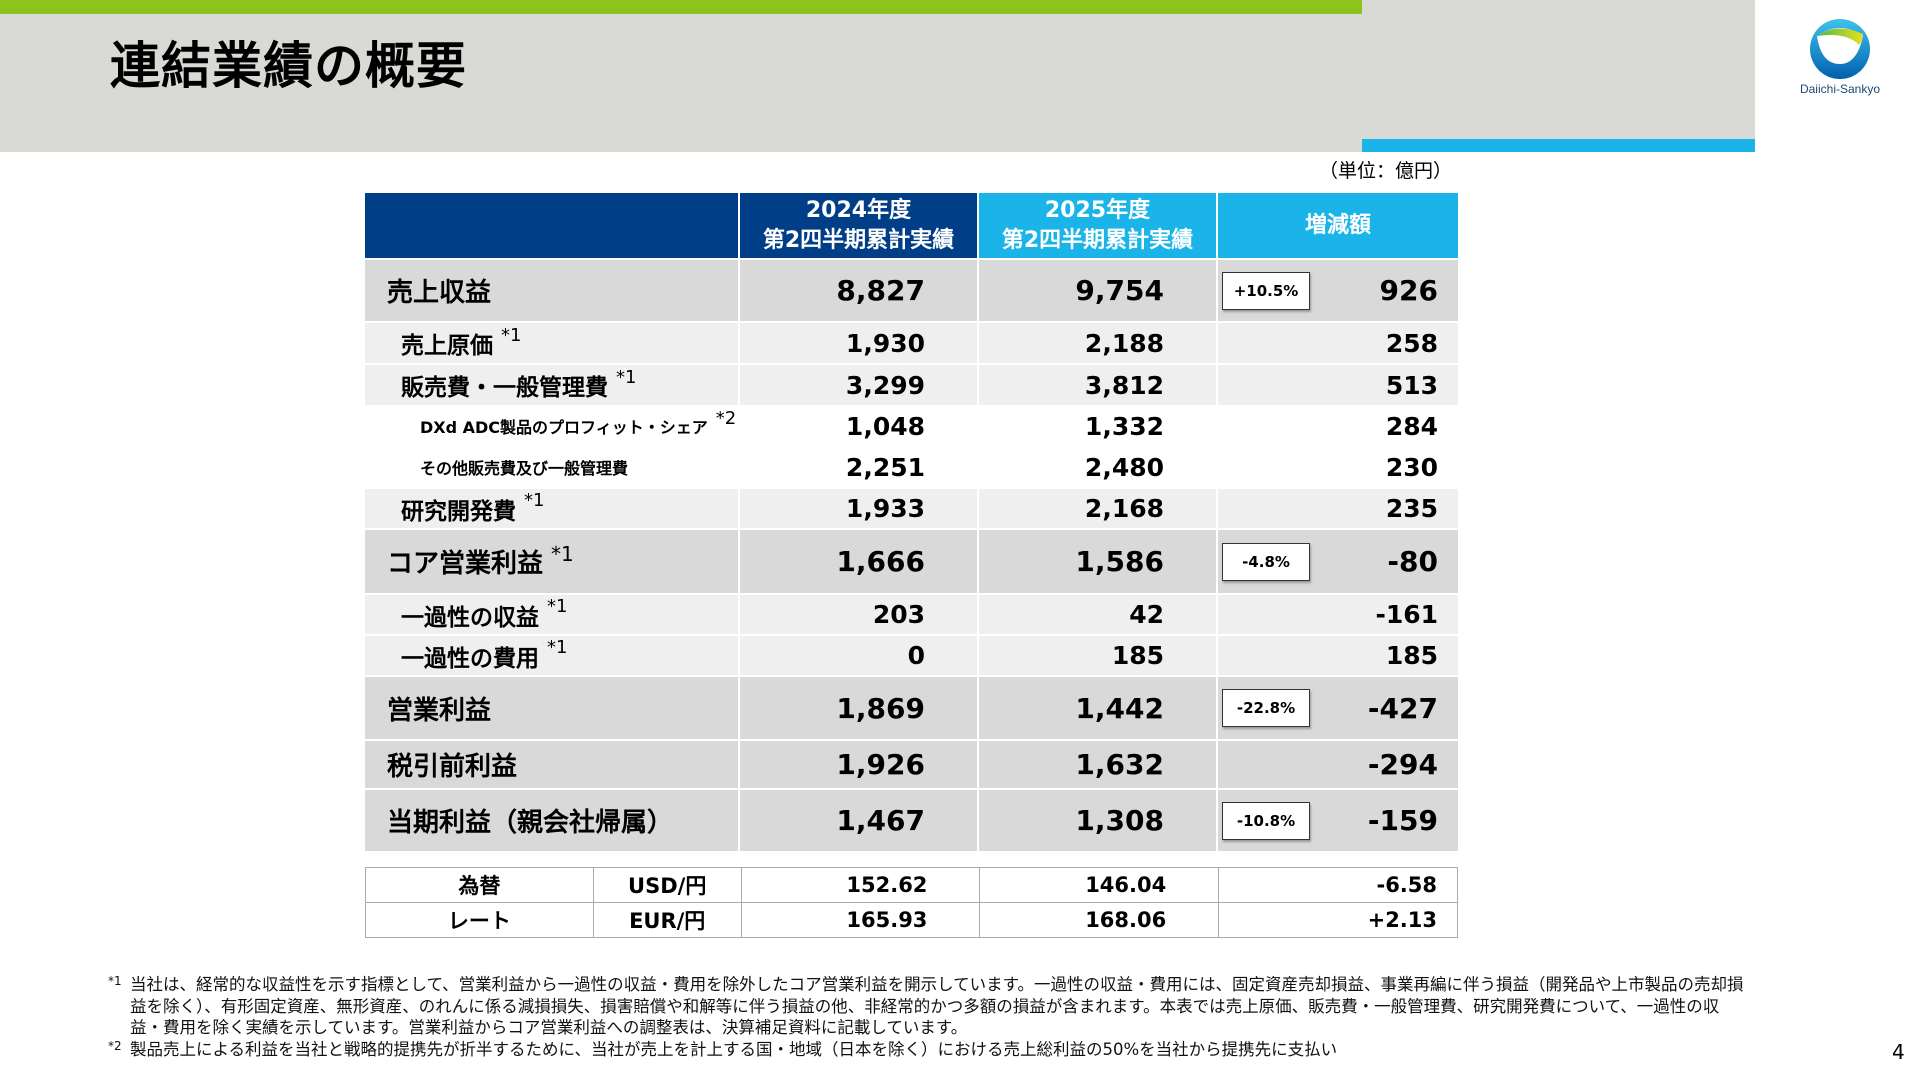 The image size is (1920, 1080). Describe the element at coordinates (885, 385) in the screenshot. I see `value-fy2024-text: 3,299` at that location.